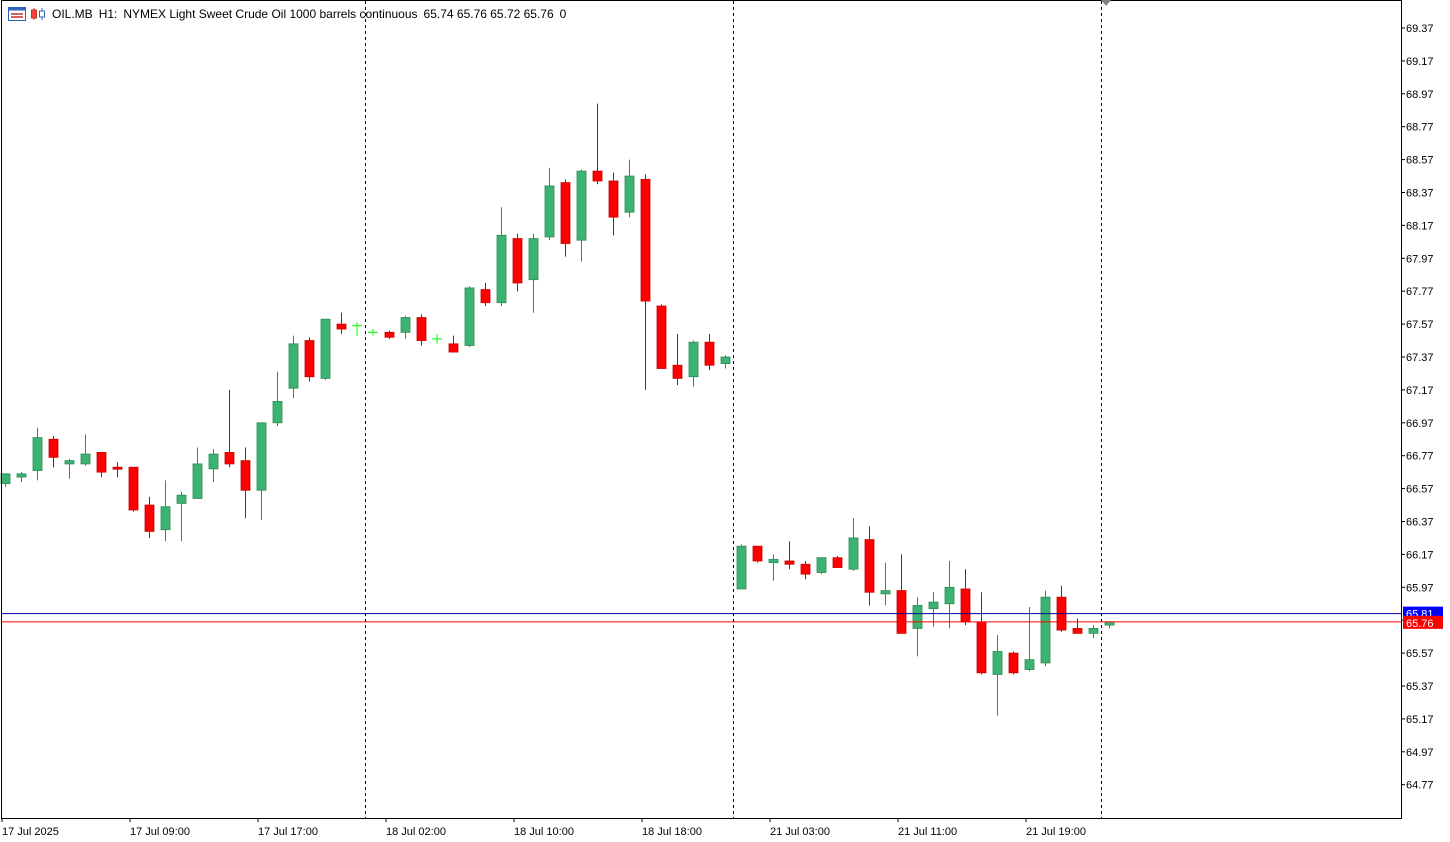  What do you see at coordinates (30, 832) in the screenshot?
I see `x-tick-label: 17 Jul 2025` at bounding box center [30, 832].